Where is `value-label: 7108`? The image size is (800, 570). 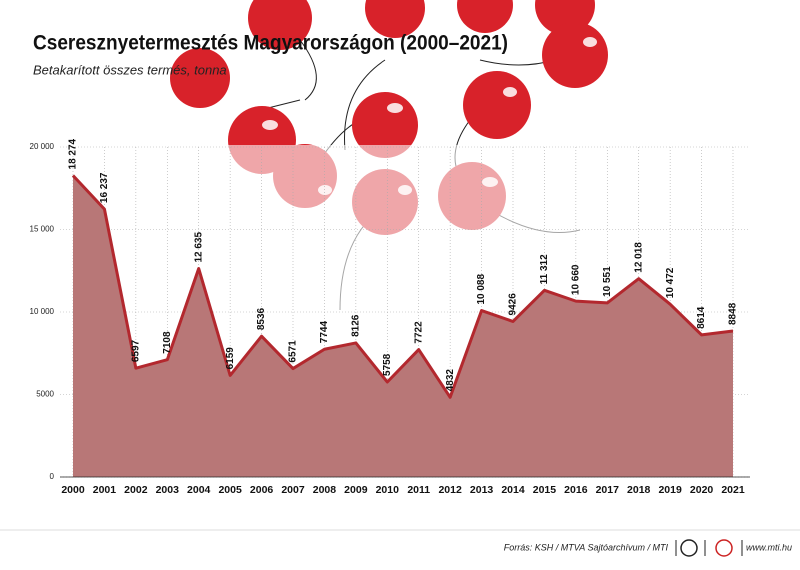
value-label: 7108 is located at coordinates (167, 342).